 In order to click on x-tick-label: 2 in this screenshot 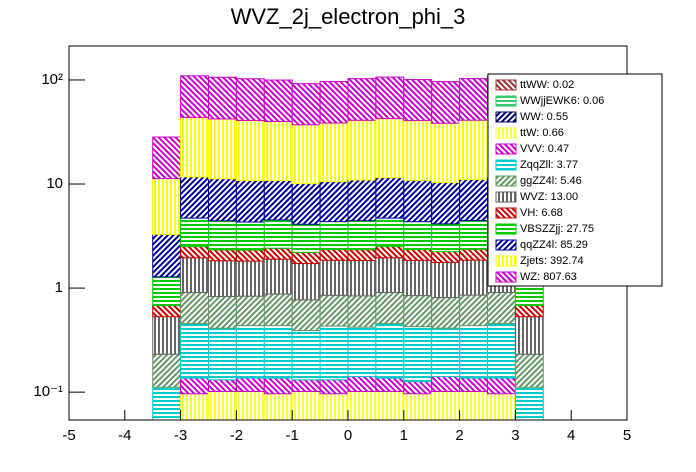, I will do `click(459, 435)`.